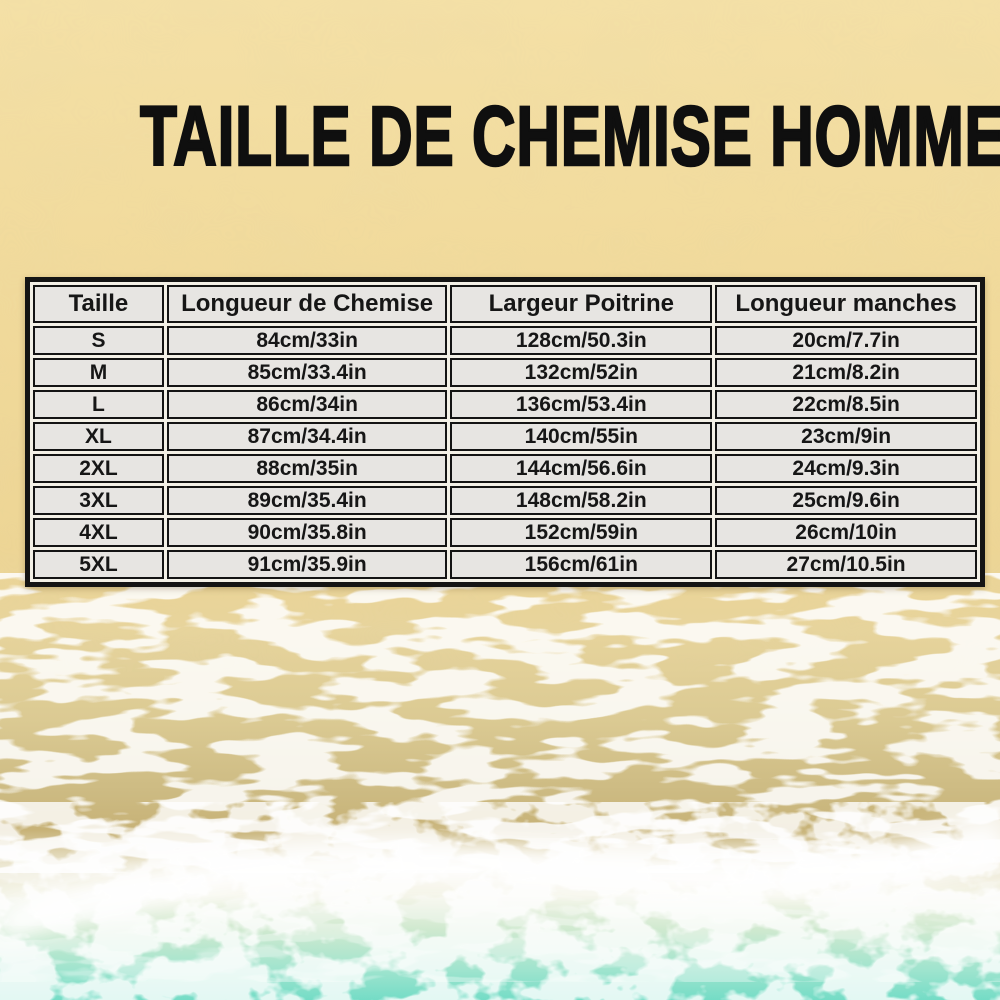 This screenshot has height=1000, width=1000. I want to click on table-cell: 21cm/8.2in, so click(846, 372).